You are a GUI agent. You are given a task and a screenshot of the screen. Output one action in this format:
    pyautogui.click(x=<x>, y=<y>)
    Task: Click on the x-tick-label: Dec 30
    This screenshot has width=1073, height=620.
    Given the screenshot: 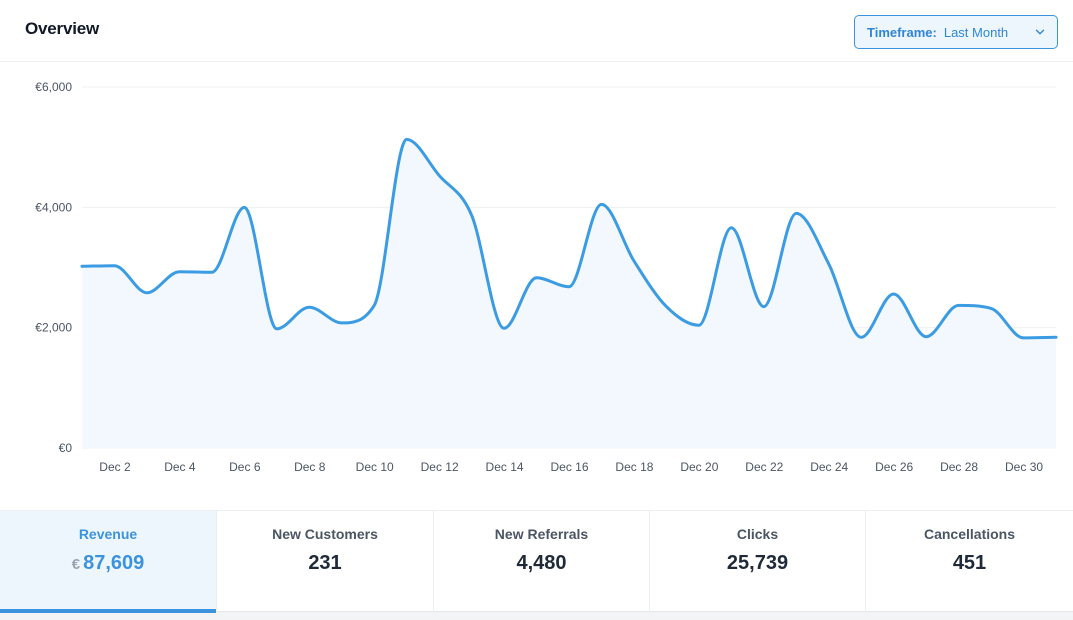 What is the action you would take?
    pyautogui.click(x=1024, y=467)
    